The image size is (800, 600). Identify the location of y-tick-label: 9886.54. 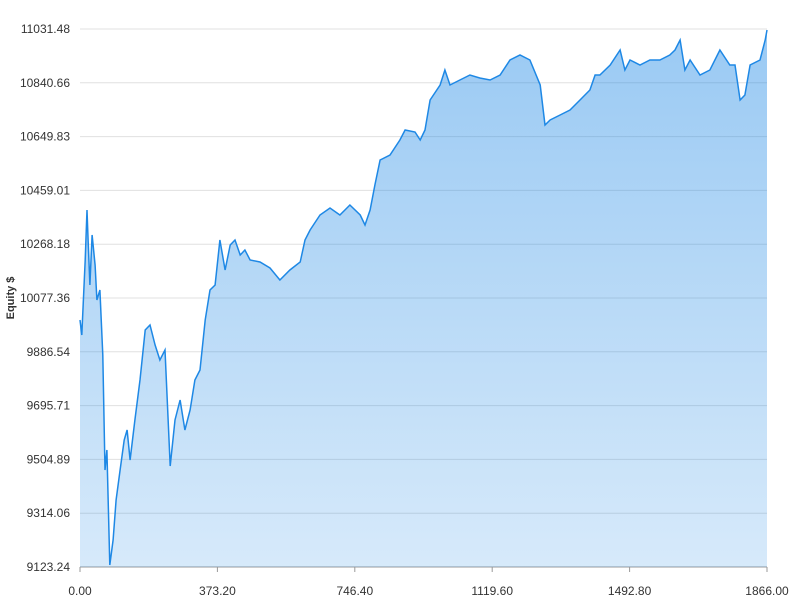
(49, 352).